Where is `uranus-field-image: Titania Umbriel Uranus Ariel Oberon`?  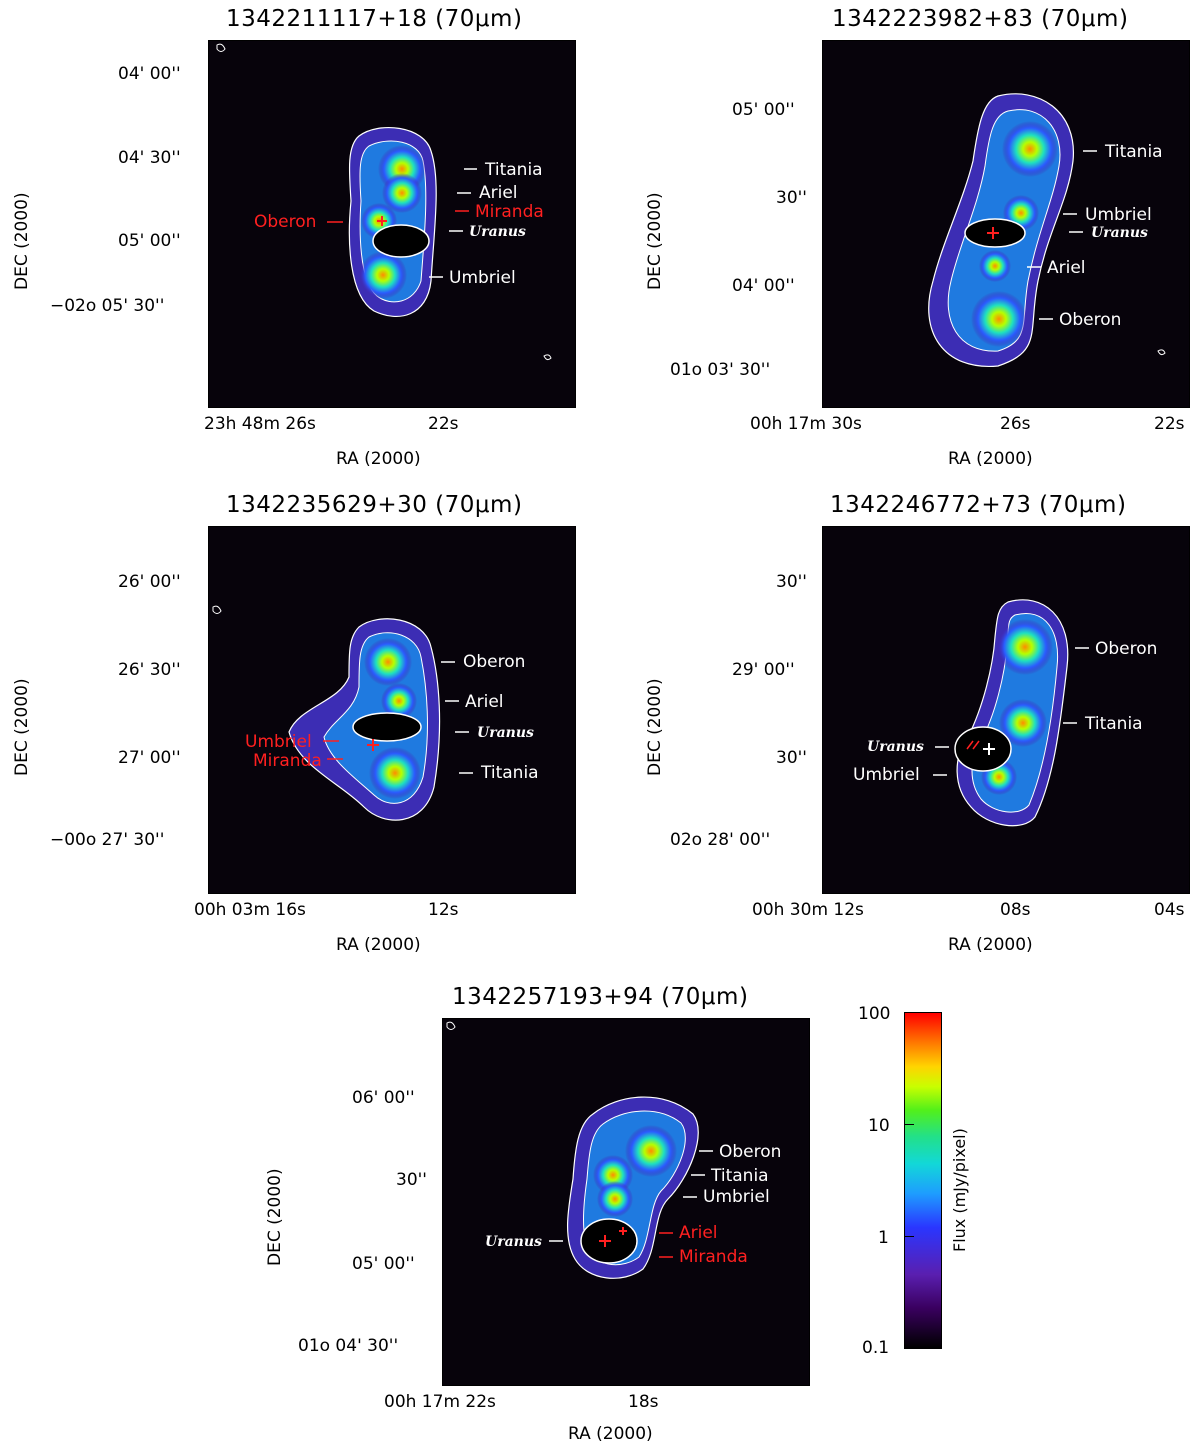 uranus-field-image: Titania Umbriel Uranus Ariel Oberon is located at coordinates (1047, 230).